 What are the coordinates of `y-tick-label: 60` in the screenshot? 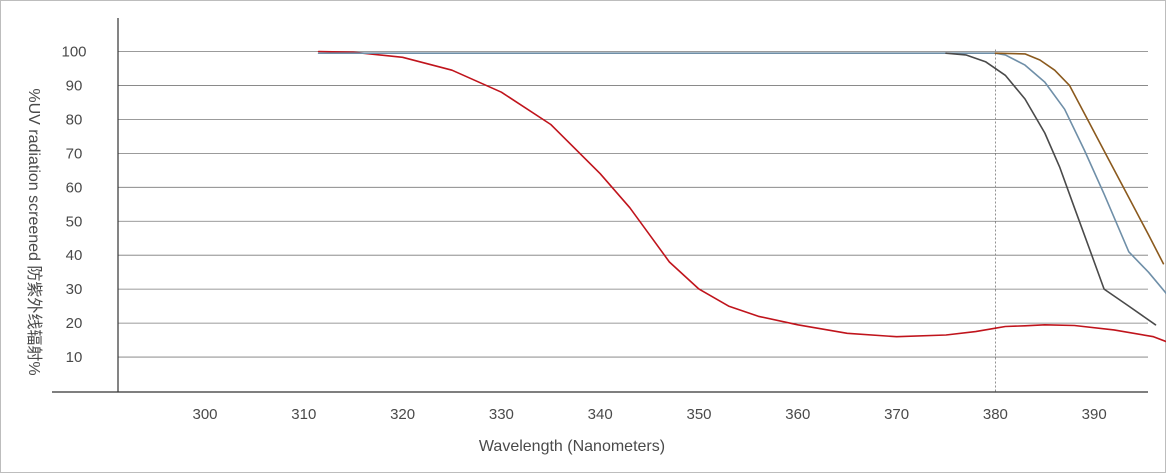 It's located at (74, 187).